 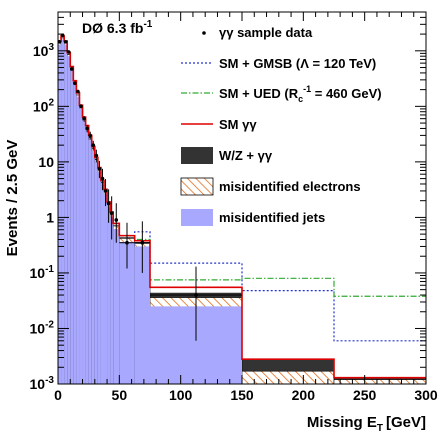 I want to click on legend-entry: SM γγ, so click(x=238, y=124).